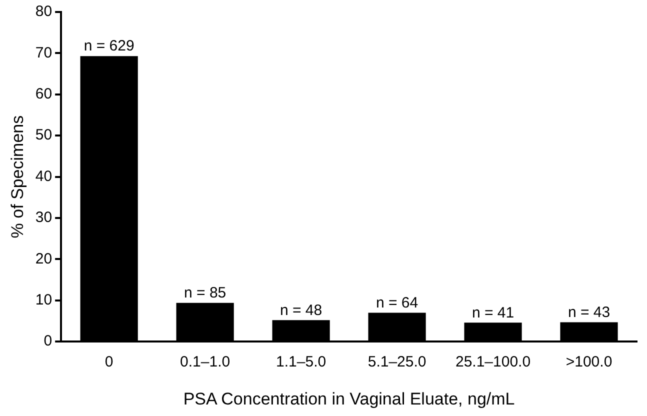  What do you see at coordinates (205, 362) in the screenshot?
I see `x-tick-label: 0.1–1.0` at bounding box center [205, 362].